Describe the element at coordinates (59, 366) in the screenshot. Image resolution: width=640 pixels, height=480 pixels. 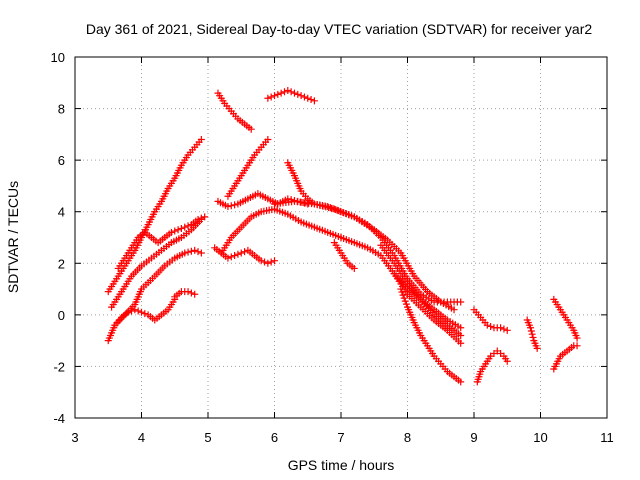
I see `y-tick-label: -2` at that location.